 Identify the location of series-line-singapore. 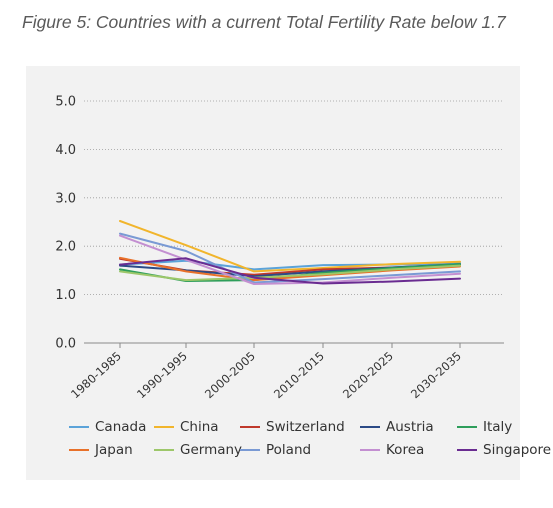
(290, 271).